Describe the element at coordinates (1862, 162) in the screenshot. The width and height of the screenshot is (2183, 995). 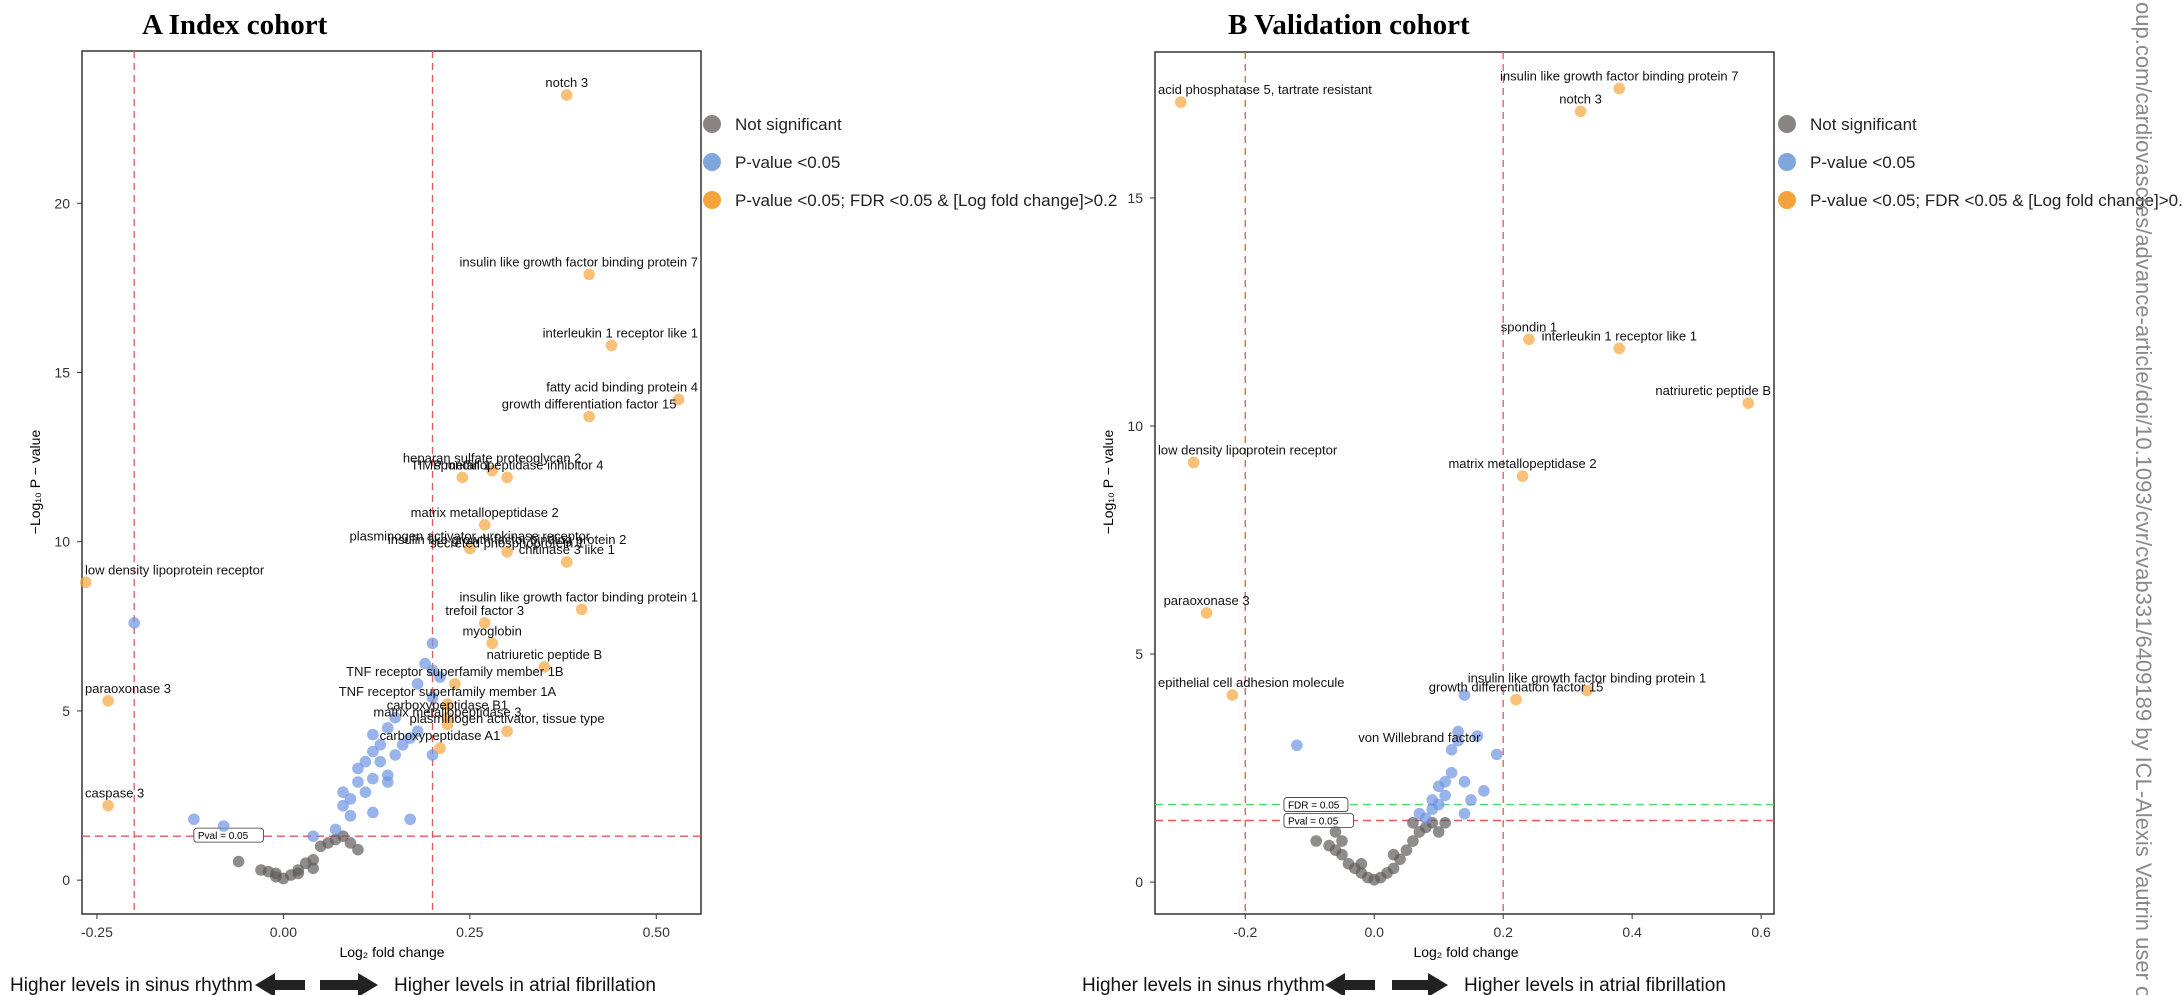
I see `legend-b-p-label: P-value <0.05` at that location.